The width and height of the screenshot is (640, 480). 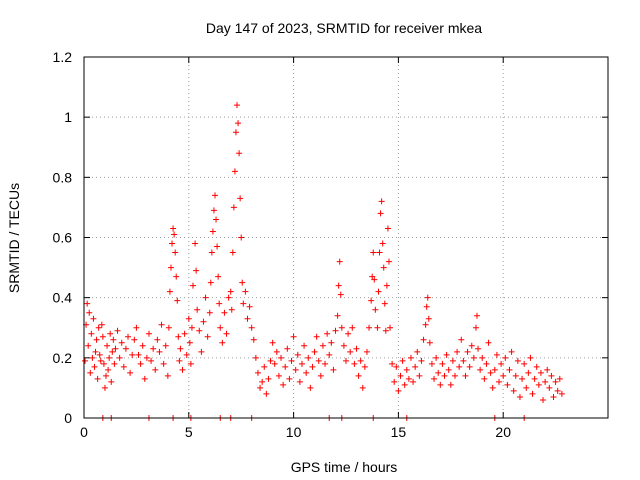 I want to click on x-tick-labels: 0 5 10 15 20, so click(x=295, y=432).